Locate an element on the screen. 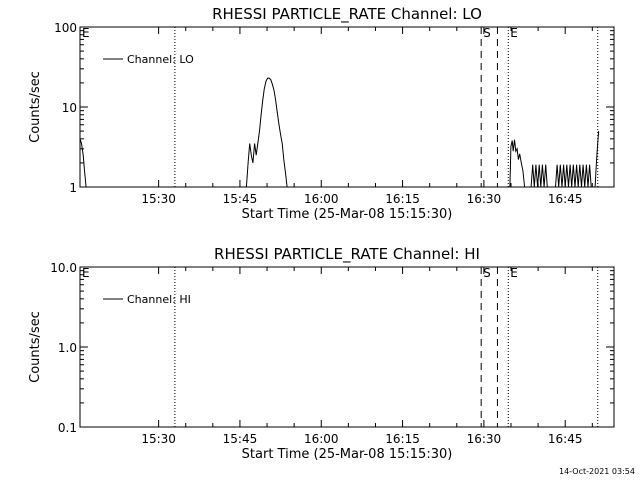 The width and height of the screenshot is (640, 480). panel1-x-tick-label: 16:45 is located at coordinates (565, 199).